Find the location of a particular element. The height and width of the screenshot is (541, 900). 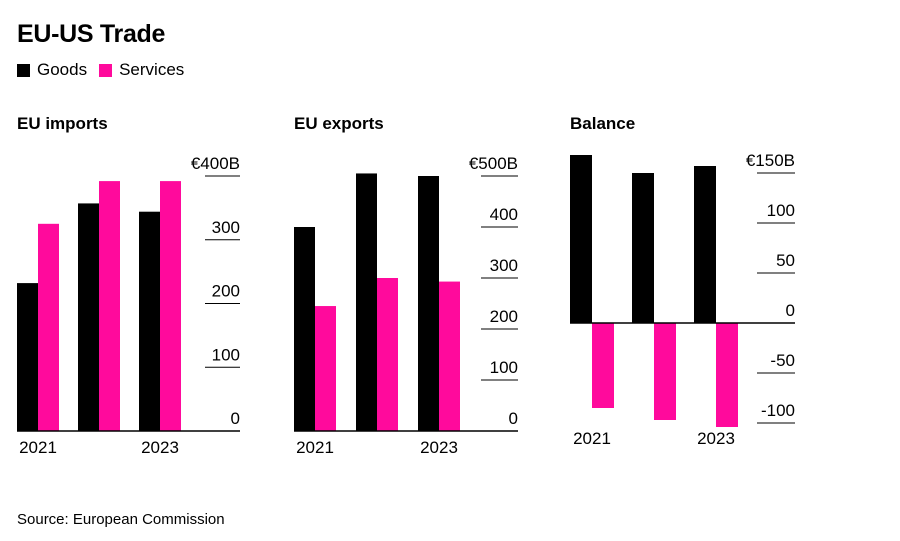

source-note: Source: European Commission is located at coordinates (121, 519).